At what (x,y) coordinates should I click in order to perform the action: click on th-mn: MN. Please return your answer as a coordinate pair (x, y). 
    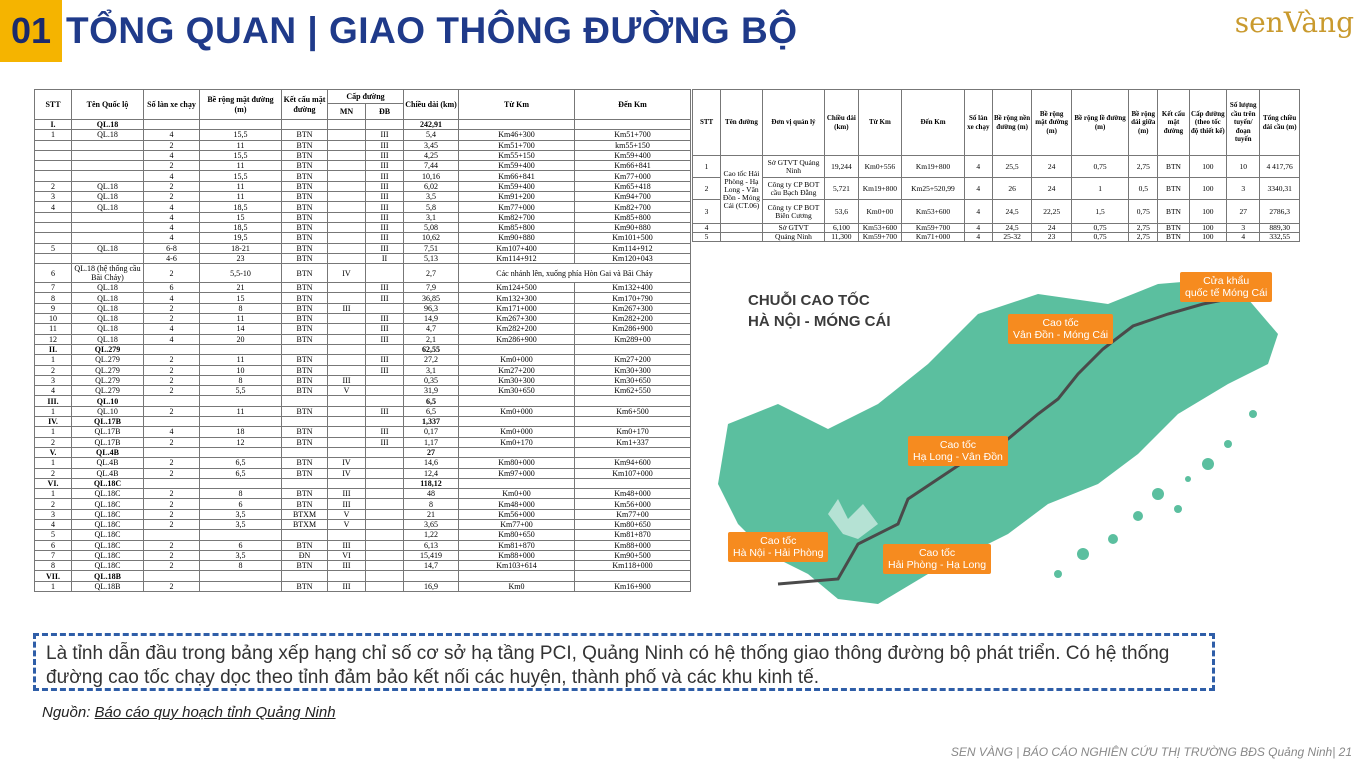
    Looking at the image, I should click on (346, 111).